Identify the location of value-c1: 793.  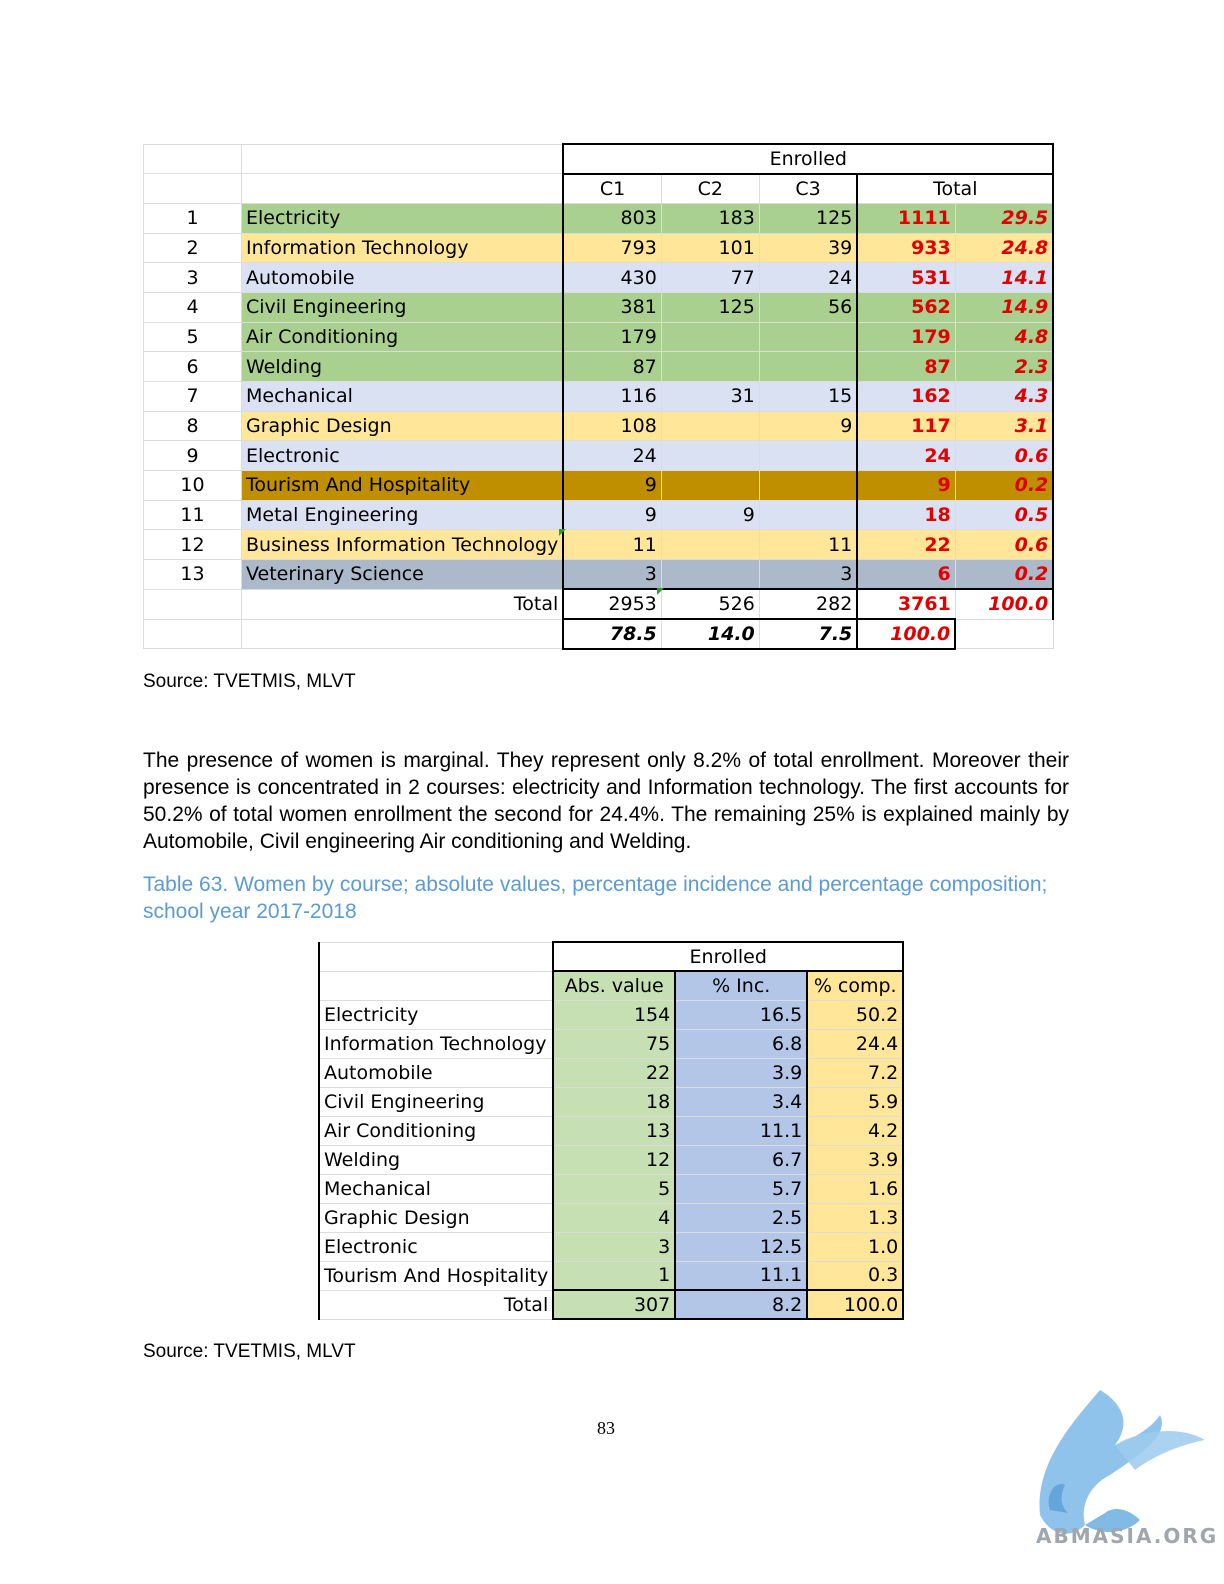
(612, 248).